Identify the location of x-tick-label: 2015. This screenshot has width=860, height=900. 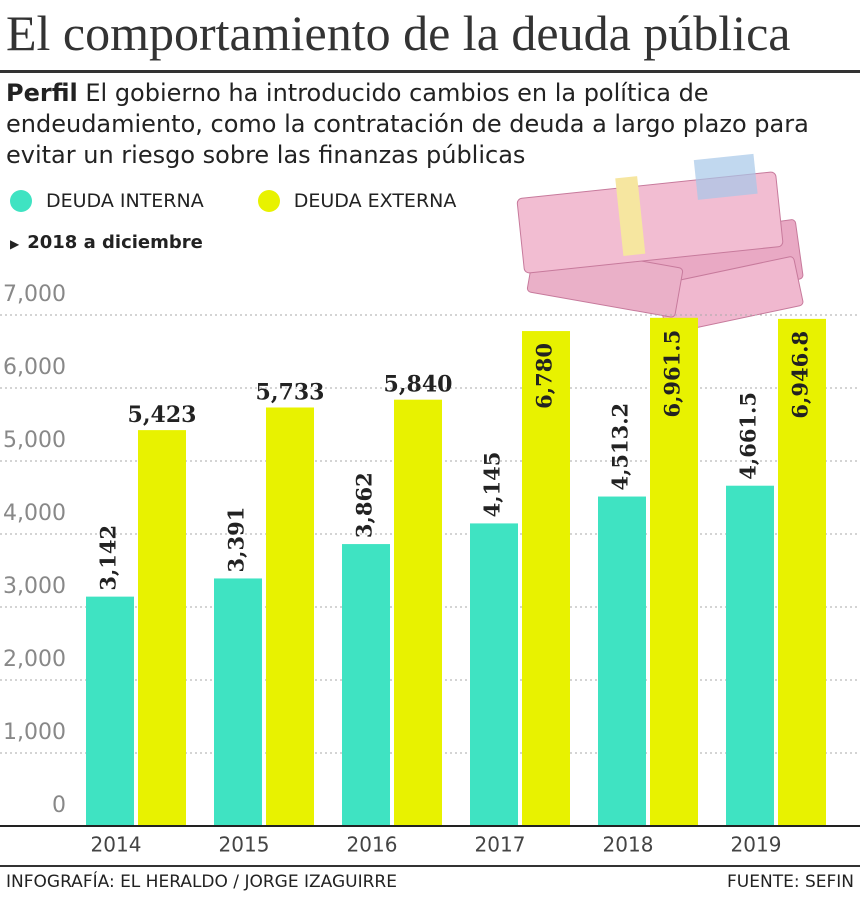
(244, 845).